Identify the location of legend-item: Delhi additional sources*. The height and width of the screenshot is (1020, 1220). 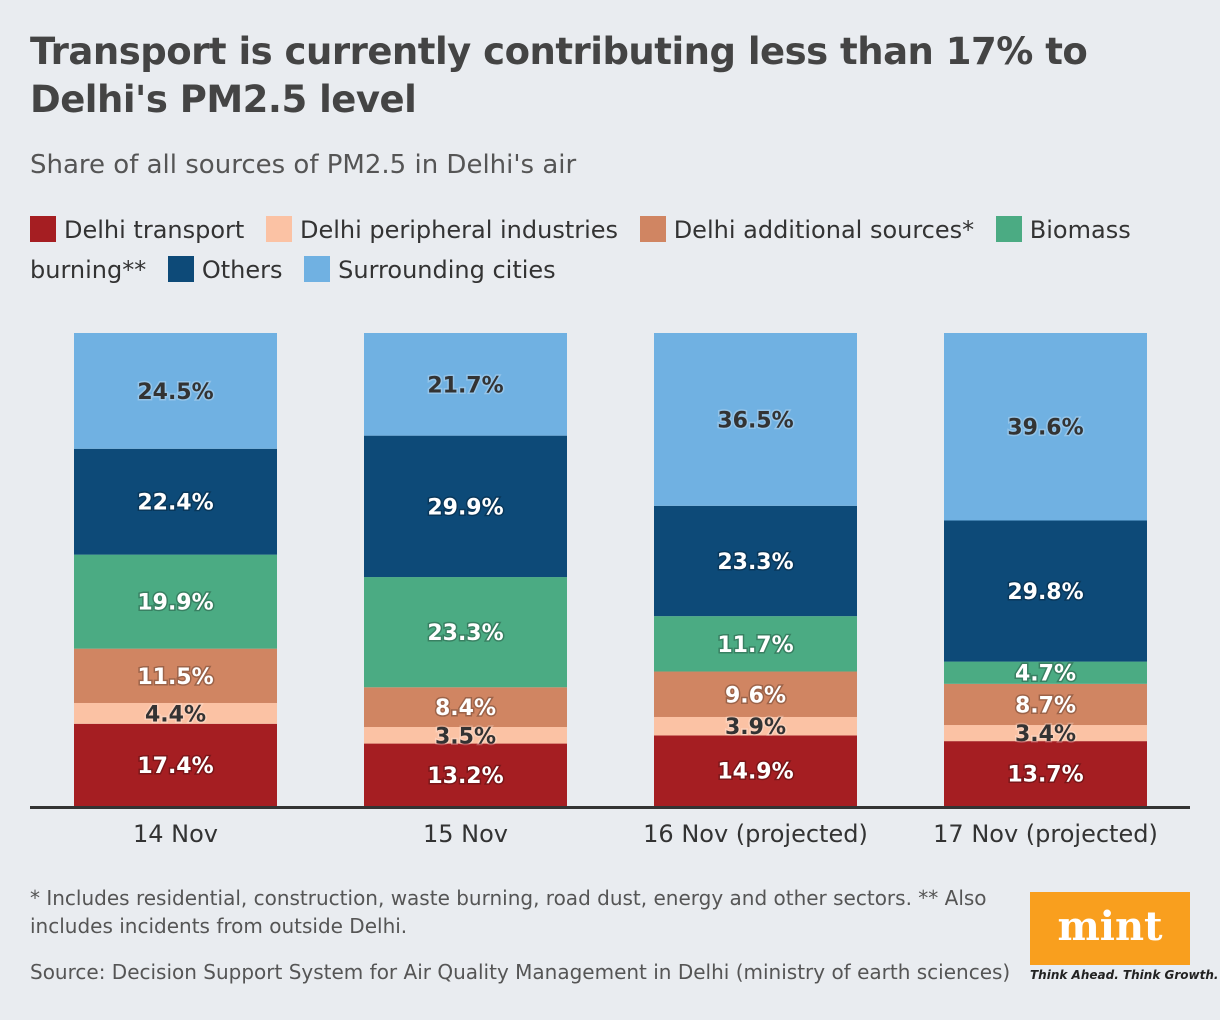
(807, 230).